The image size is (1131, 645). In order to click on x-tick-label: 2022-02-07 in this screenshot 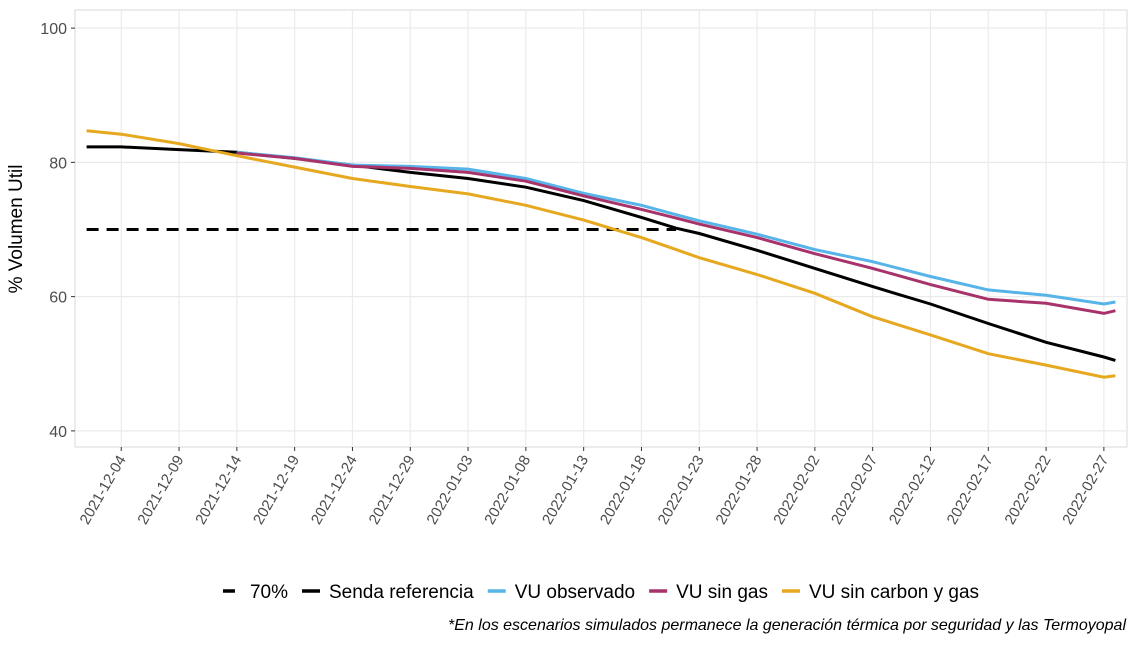, I will do `click(854, 490)`.